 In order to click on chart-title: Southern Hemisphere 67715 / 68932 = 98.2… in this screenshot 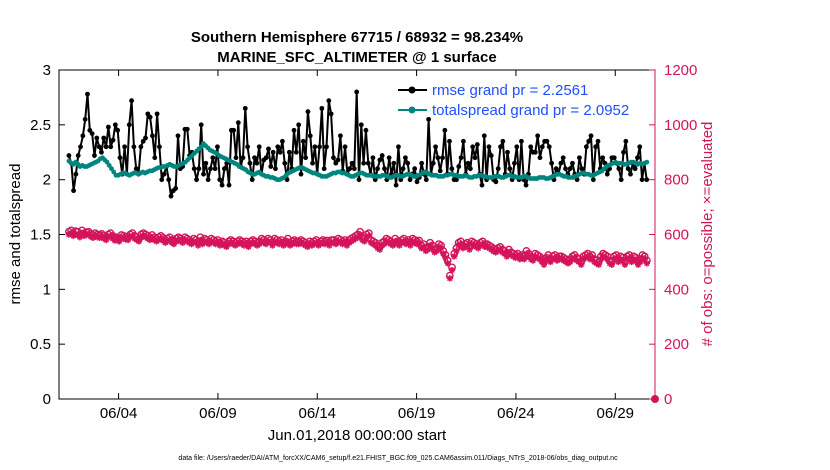, I will do `click(357, 37)`.